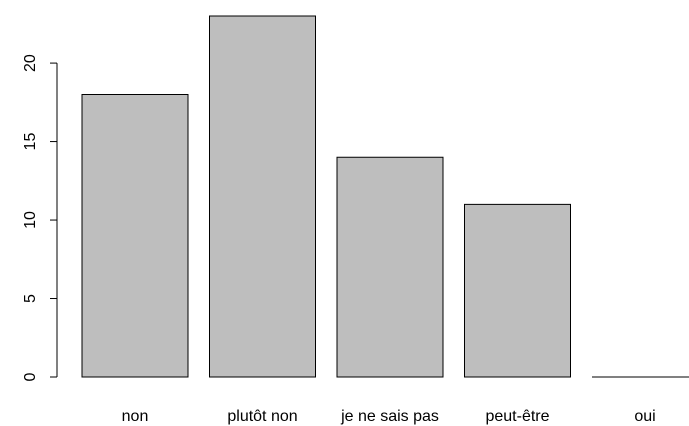 The image size is (689, 426). Describe the element at coordinates (262, 416) in the screenshot. I see `x-tick-label: plutôt non` at that location.